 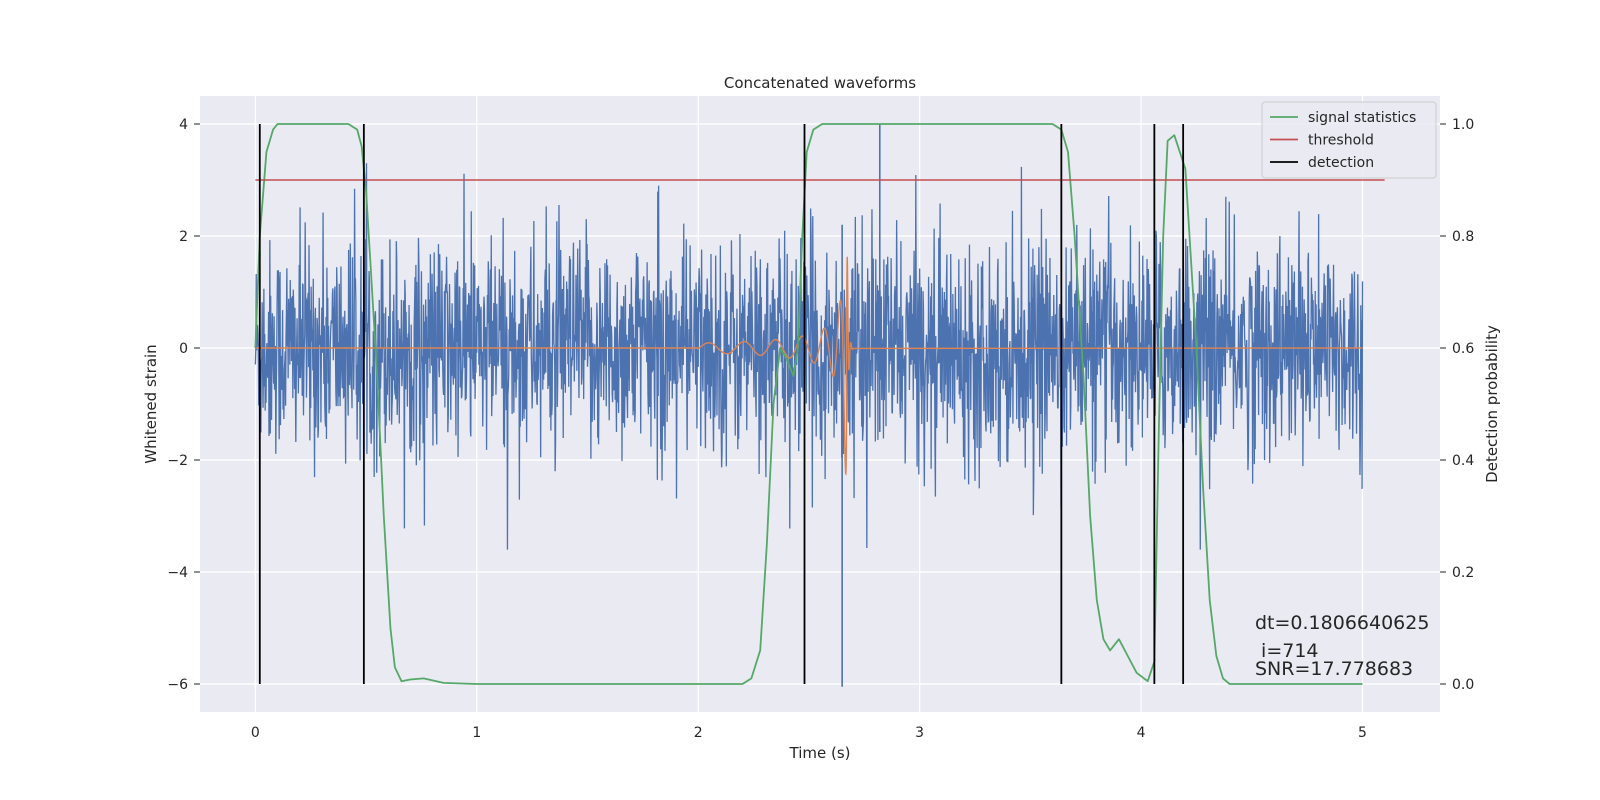 What do you see at coordinates (698, 733) in the screenshot?
I see `x-tick-label: 2` at bounding box center [698, 733].